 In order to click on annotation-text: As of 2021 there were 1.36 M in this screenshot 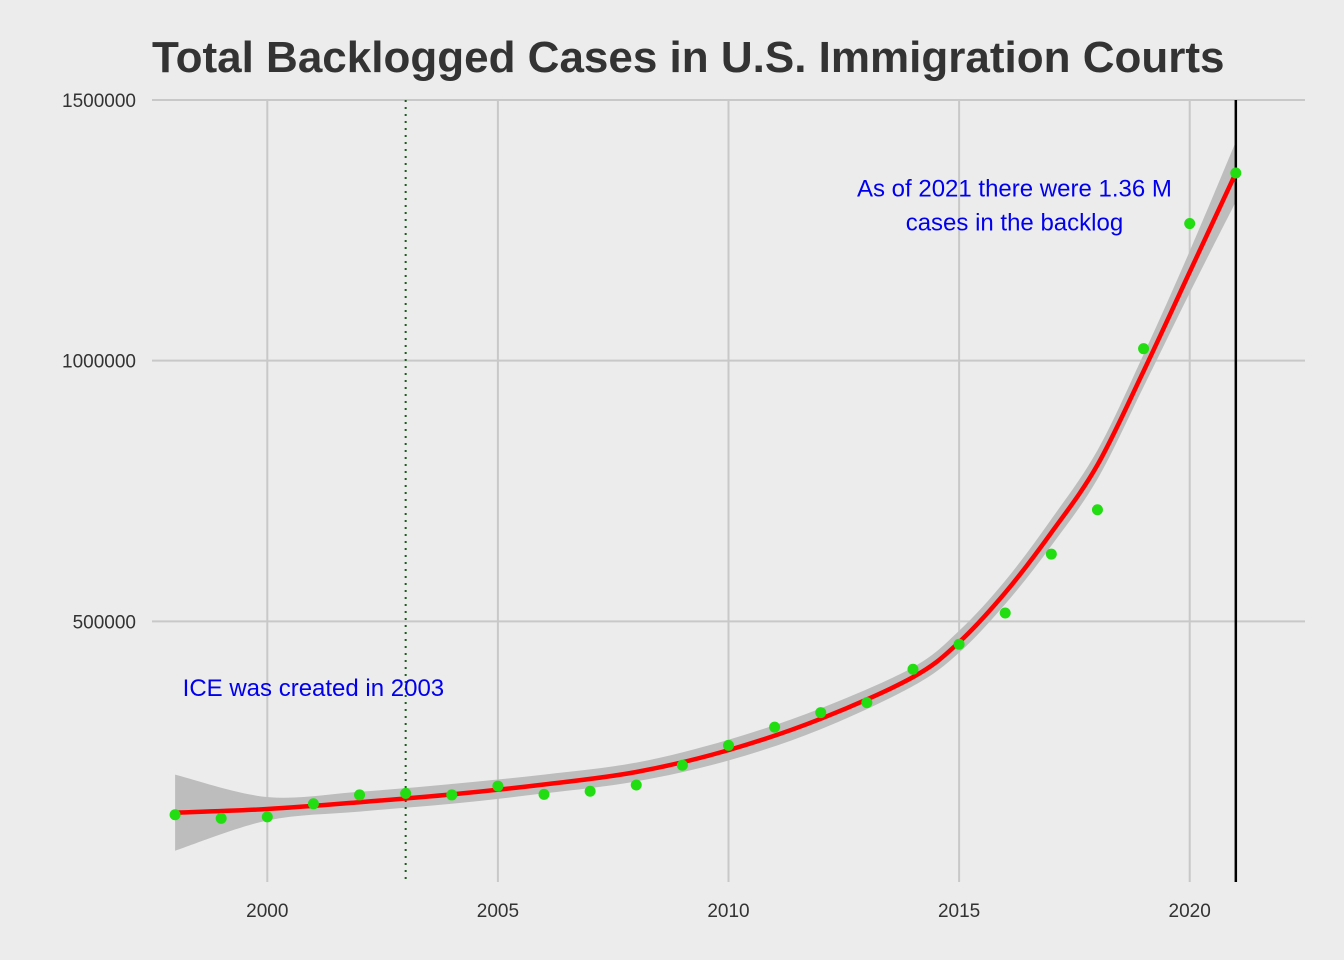, I will do `click(1014, 188)`.